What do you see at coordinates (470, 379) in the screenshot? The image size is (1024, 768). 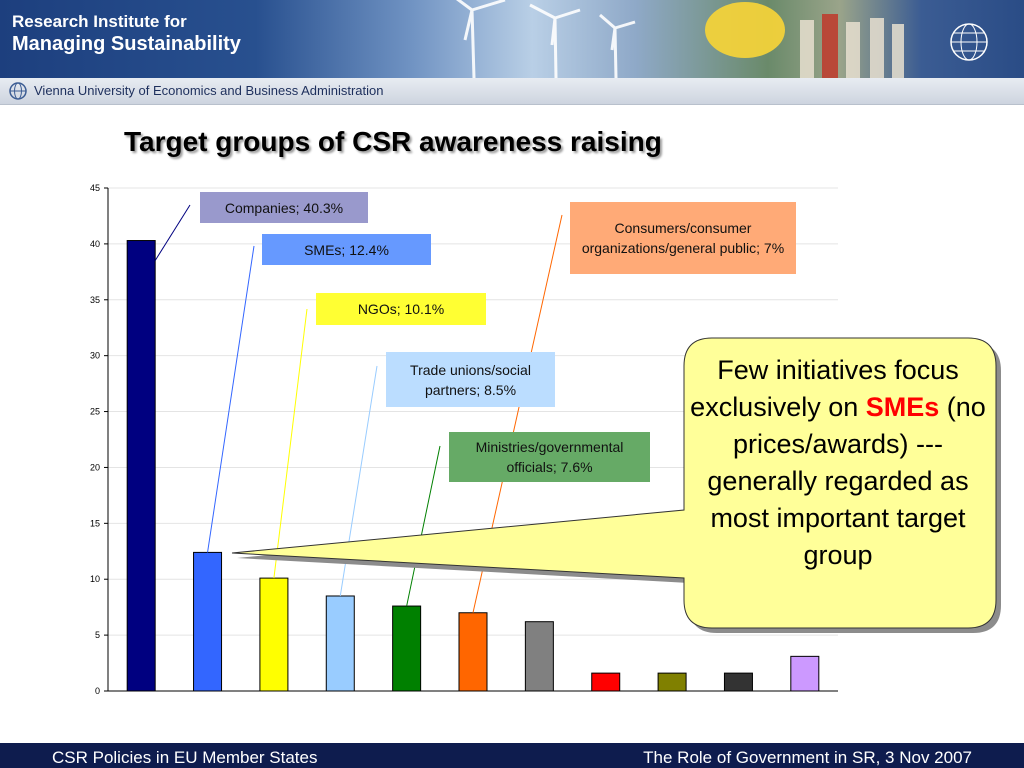 I see `data-label-4: Trade unions/social partners; 8.5%` at bounding box center [470, 379].